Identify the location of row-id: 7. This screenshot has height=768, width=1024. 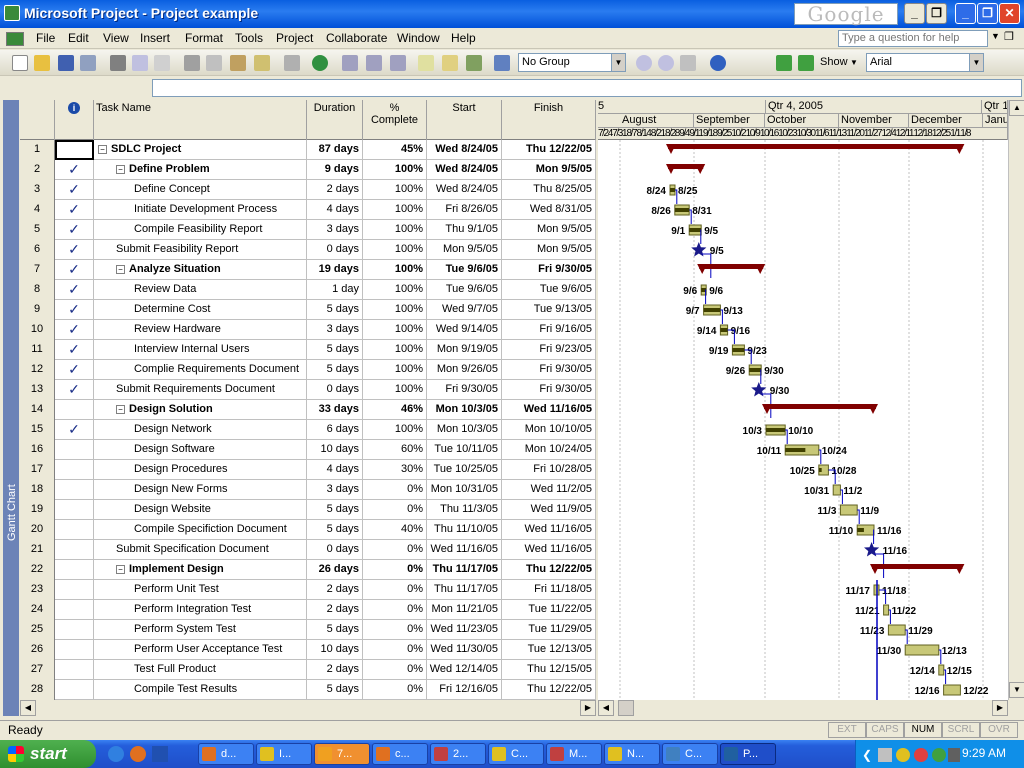
(37, 270).